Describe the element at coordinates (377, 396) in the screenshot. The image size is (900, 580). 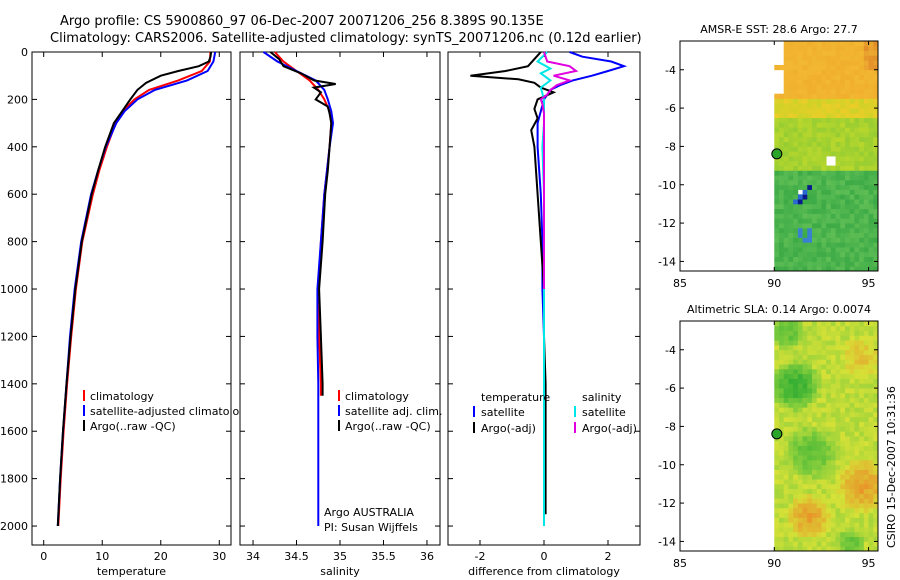
I see `salinity-legend-label: climatology` at that location.